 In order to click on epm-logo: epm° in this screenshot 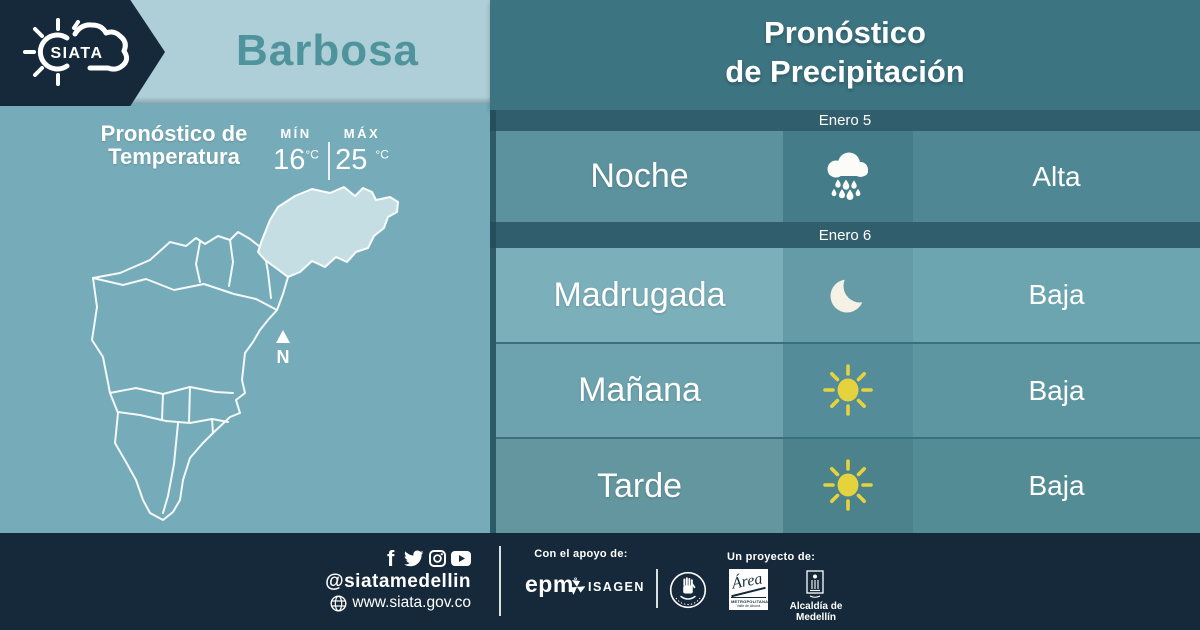, I will do `click(551, 584)`.